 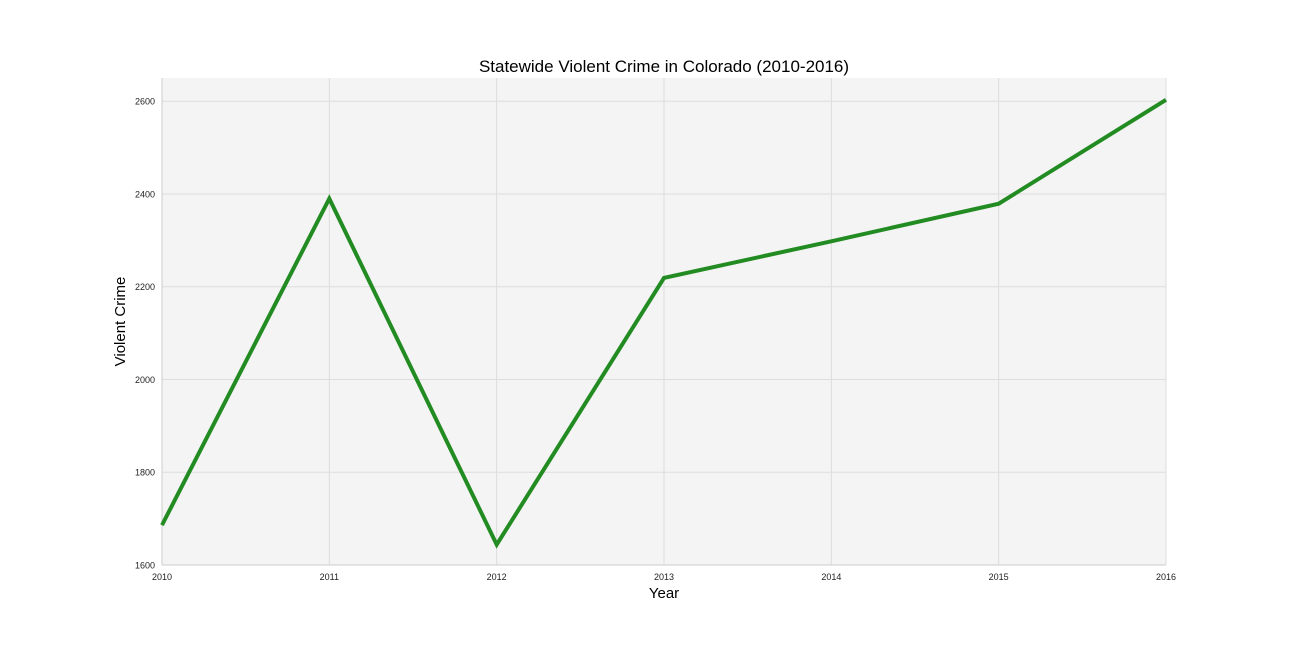 I want to click on x-tick-label: 2011, so click(x=329, y=577).